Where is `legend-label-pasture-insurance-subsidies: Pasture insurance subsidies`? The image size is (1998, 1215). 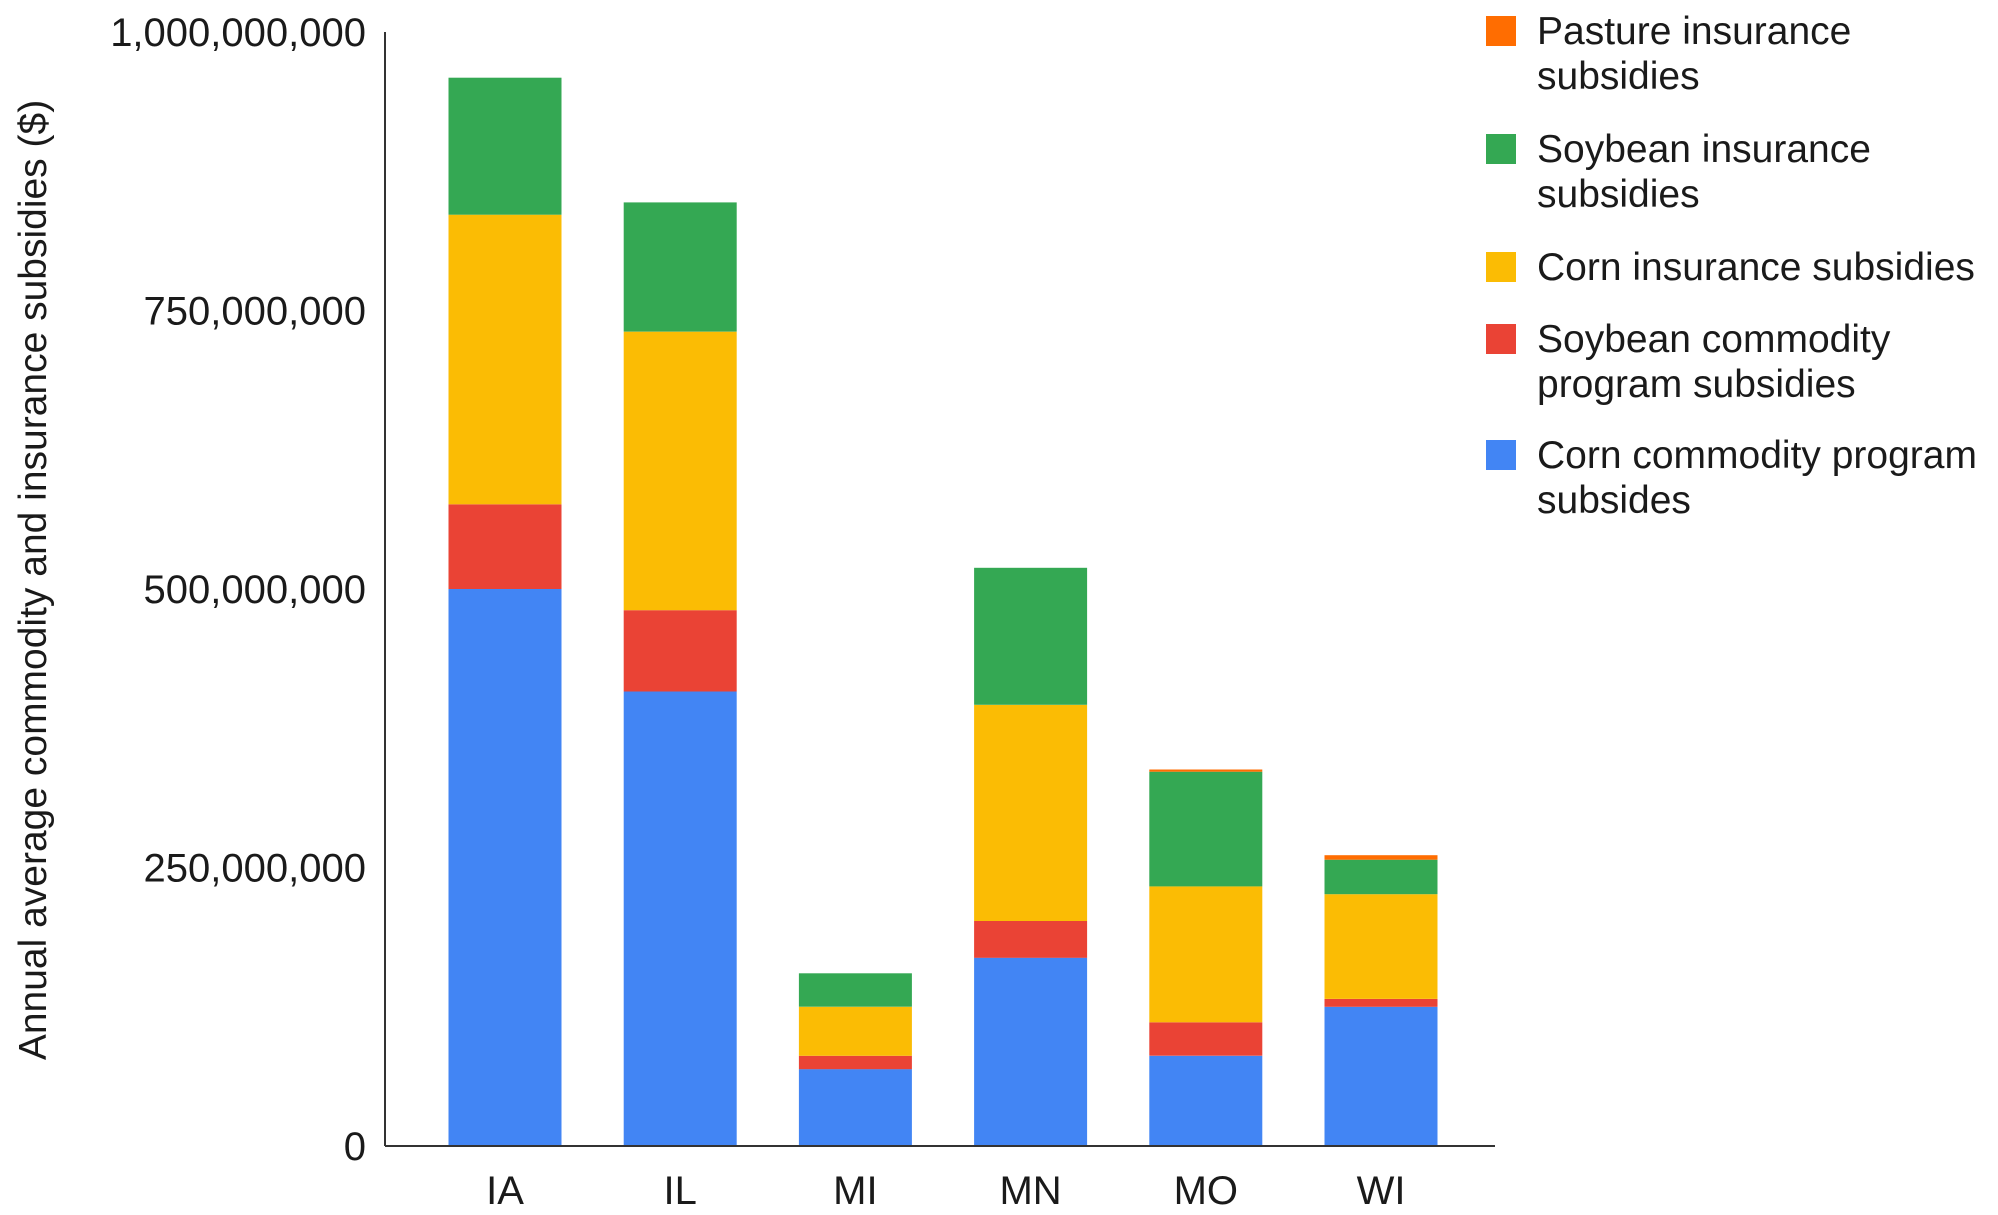 legend-label-pasture-insurance-subsidies: Pasture insurance subsidies is located at coordinates (1694, 54).